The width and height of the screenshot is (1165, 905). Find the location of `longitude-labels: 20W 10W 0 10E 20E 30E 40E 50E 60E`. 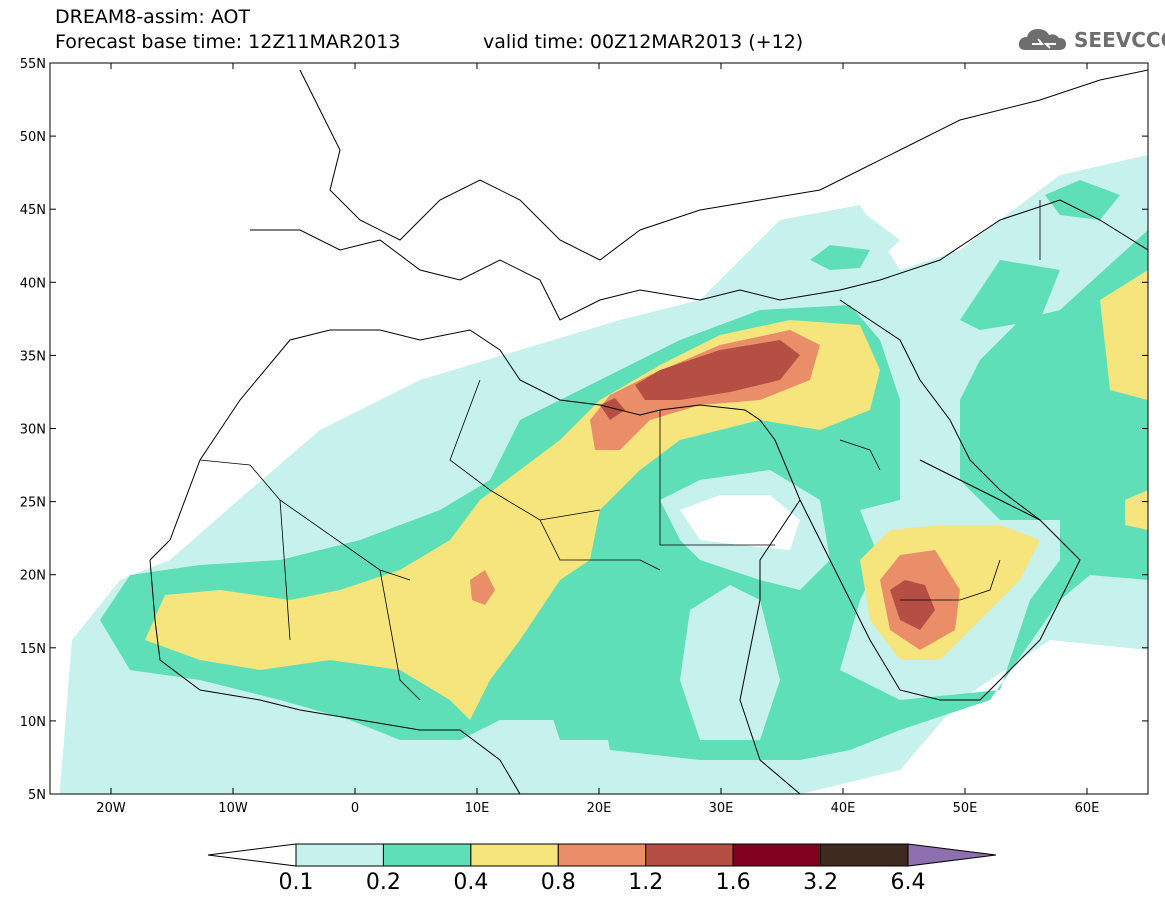

longitude-labels: 20W 10W 0 10E 20E 30E 40E 50E 60E is located at coordinates (597, 808).